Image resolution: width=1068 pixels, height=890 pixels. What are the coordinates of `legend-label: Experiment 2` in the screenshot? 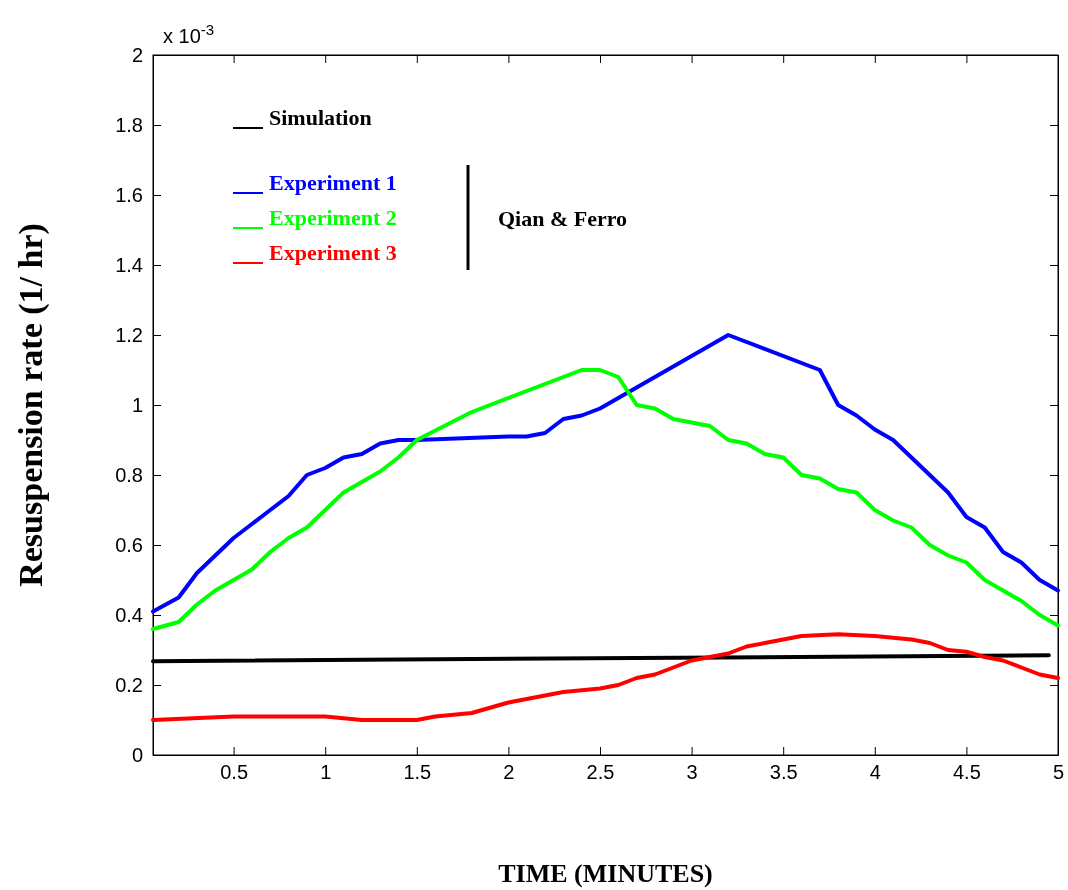 It's located at (333, 217).